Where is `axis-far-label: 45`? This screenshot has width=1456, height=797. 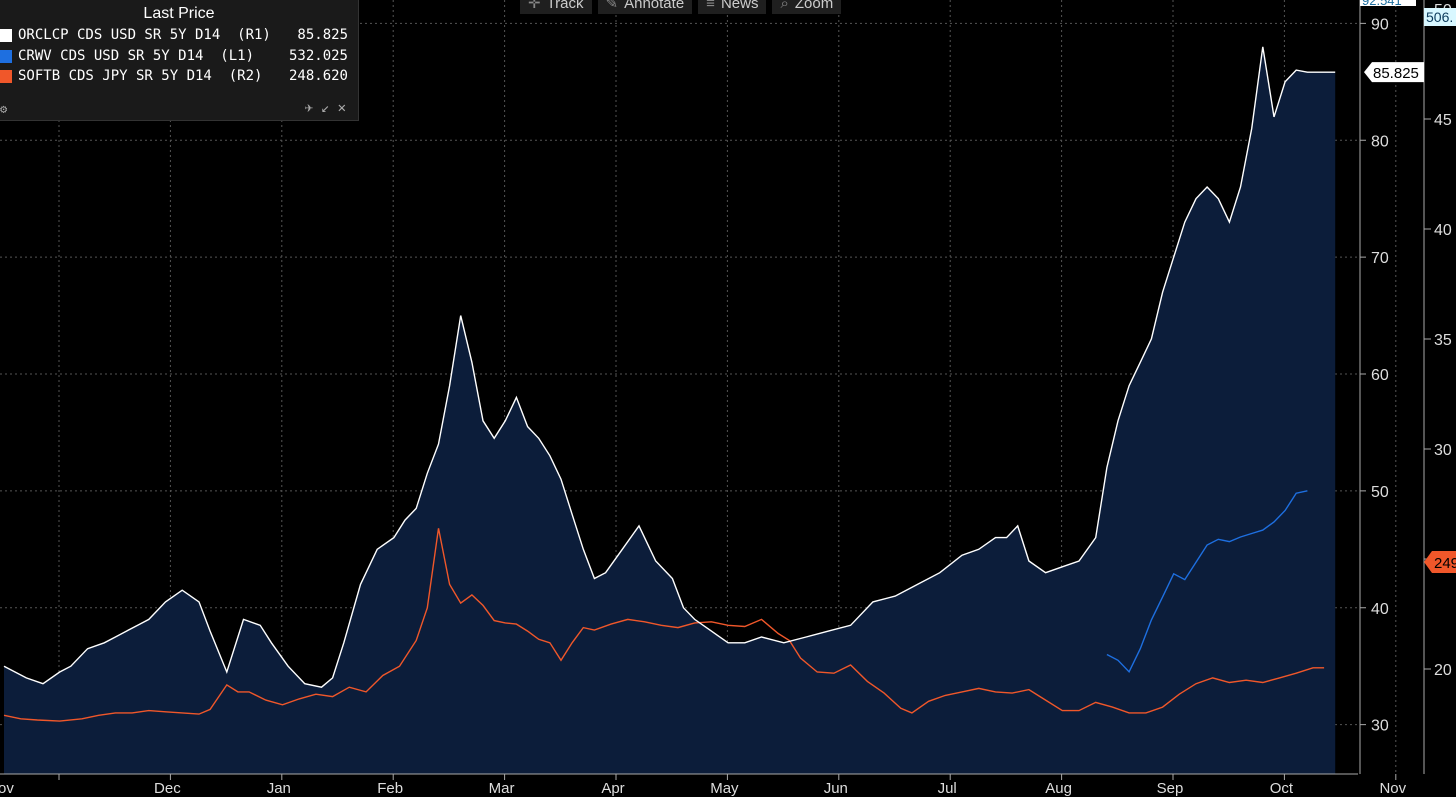
axis-far-label: 45 is located at coordinates (1443, 120).